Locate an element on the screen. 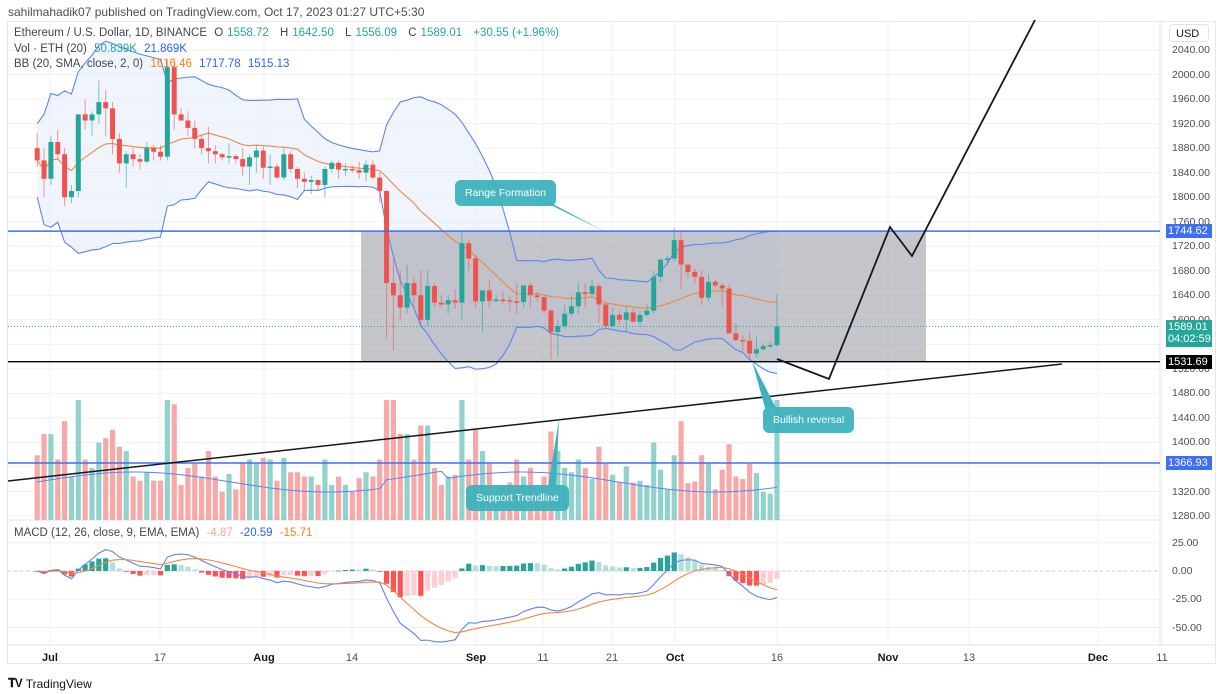 This screenshot has width=1224, height=694. support-price-tag: 1531.69 is located at coordinates (1189, 362).